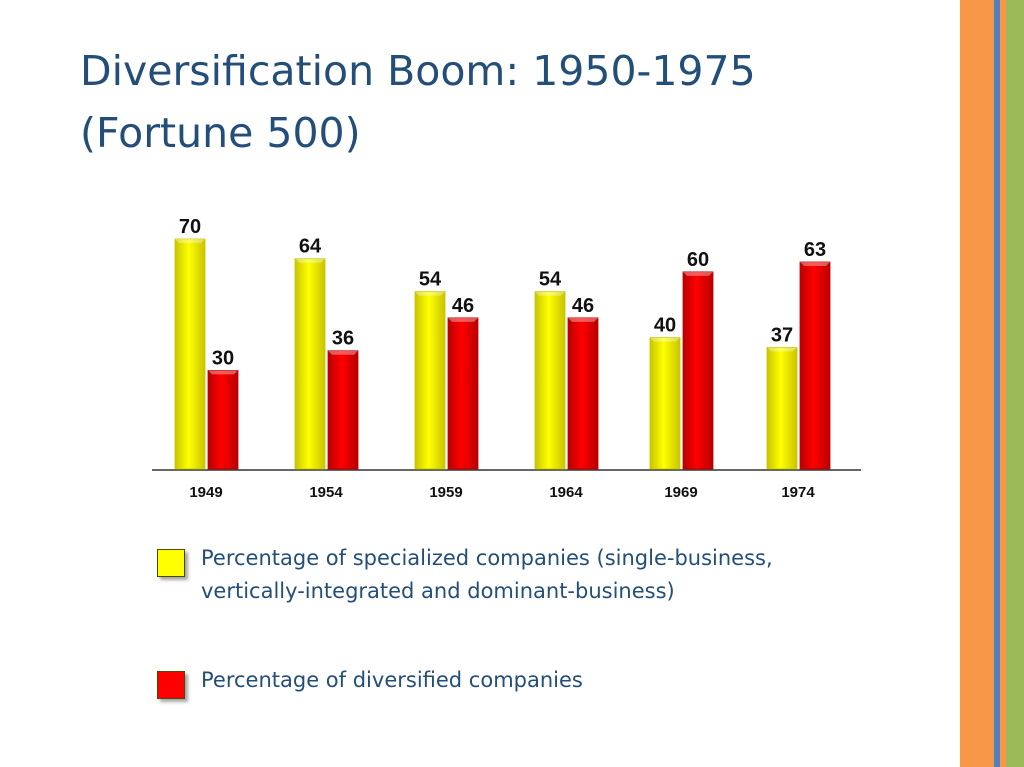 The width and height of the screenshot is (1024, 767). Describe the element at coordinates (698, 260) in the screenshot. I see `data-label-diversified-1969: 60` at that location.